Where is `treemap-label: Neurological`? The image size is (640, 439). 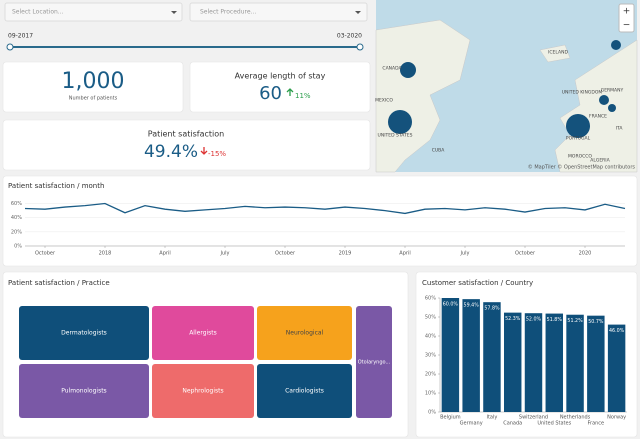 treemap-label: Neurological is located at coordinates (305, 333).